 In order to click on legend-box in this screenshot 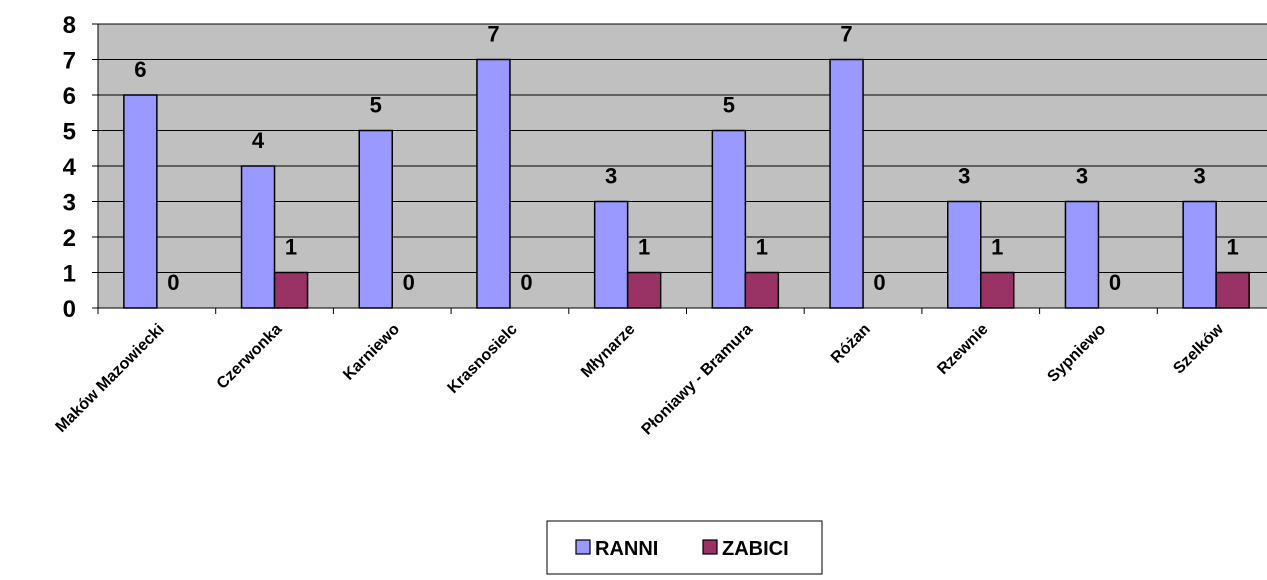, I will do `click(684, 547)`.